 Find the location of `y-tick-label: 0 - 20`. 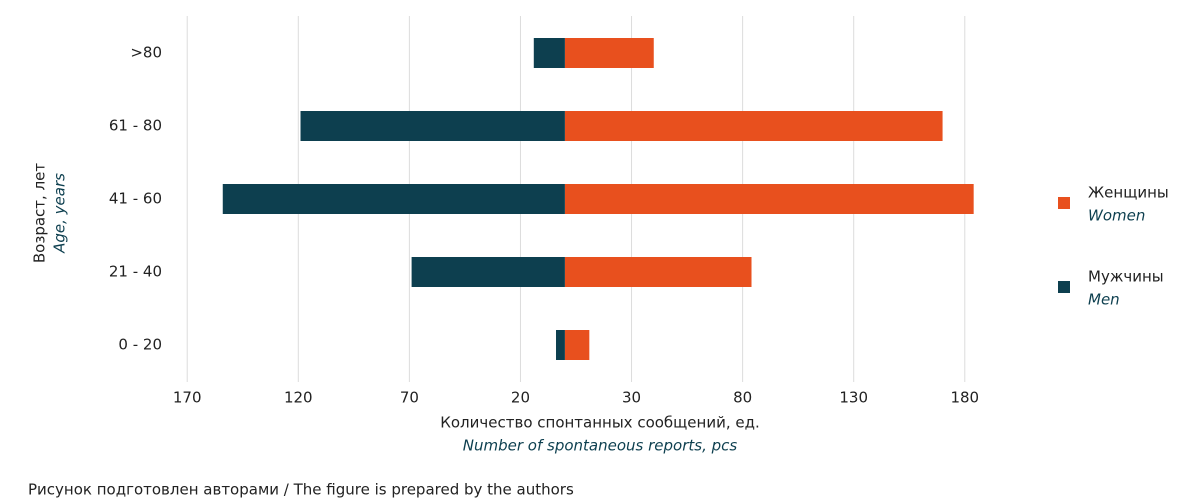

y-tick-label: 0 - 20 is located at coordinates (140, 345).